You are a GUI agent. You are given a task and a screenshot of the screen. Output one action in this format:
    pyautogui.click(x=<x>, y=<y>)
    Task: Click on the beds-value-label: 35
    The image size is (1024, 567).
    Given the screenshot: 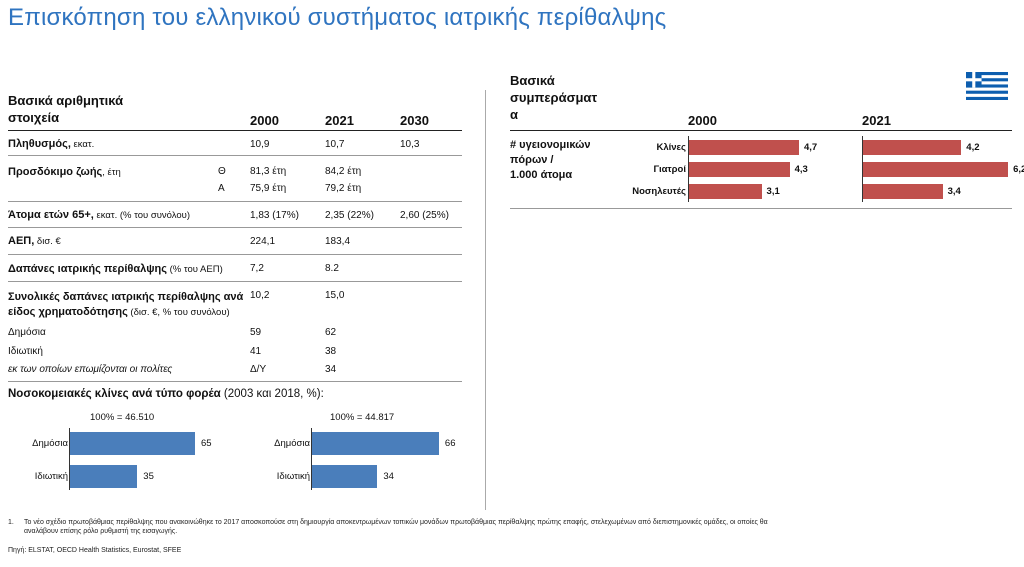 What is the action you would take?
    pyautogui.click(x=148, y=476)
    